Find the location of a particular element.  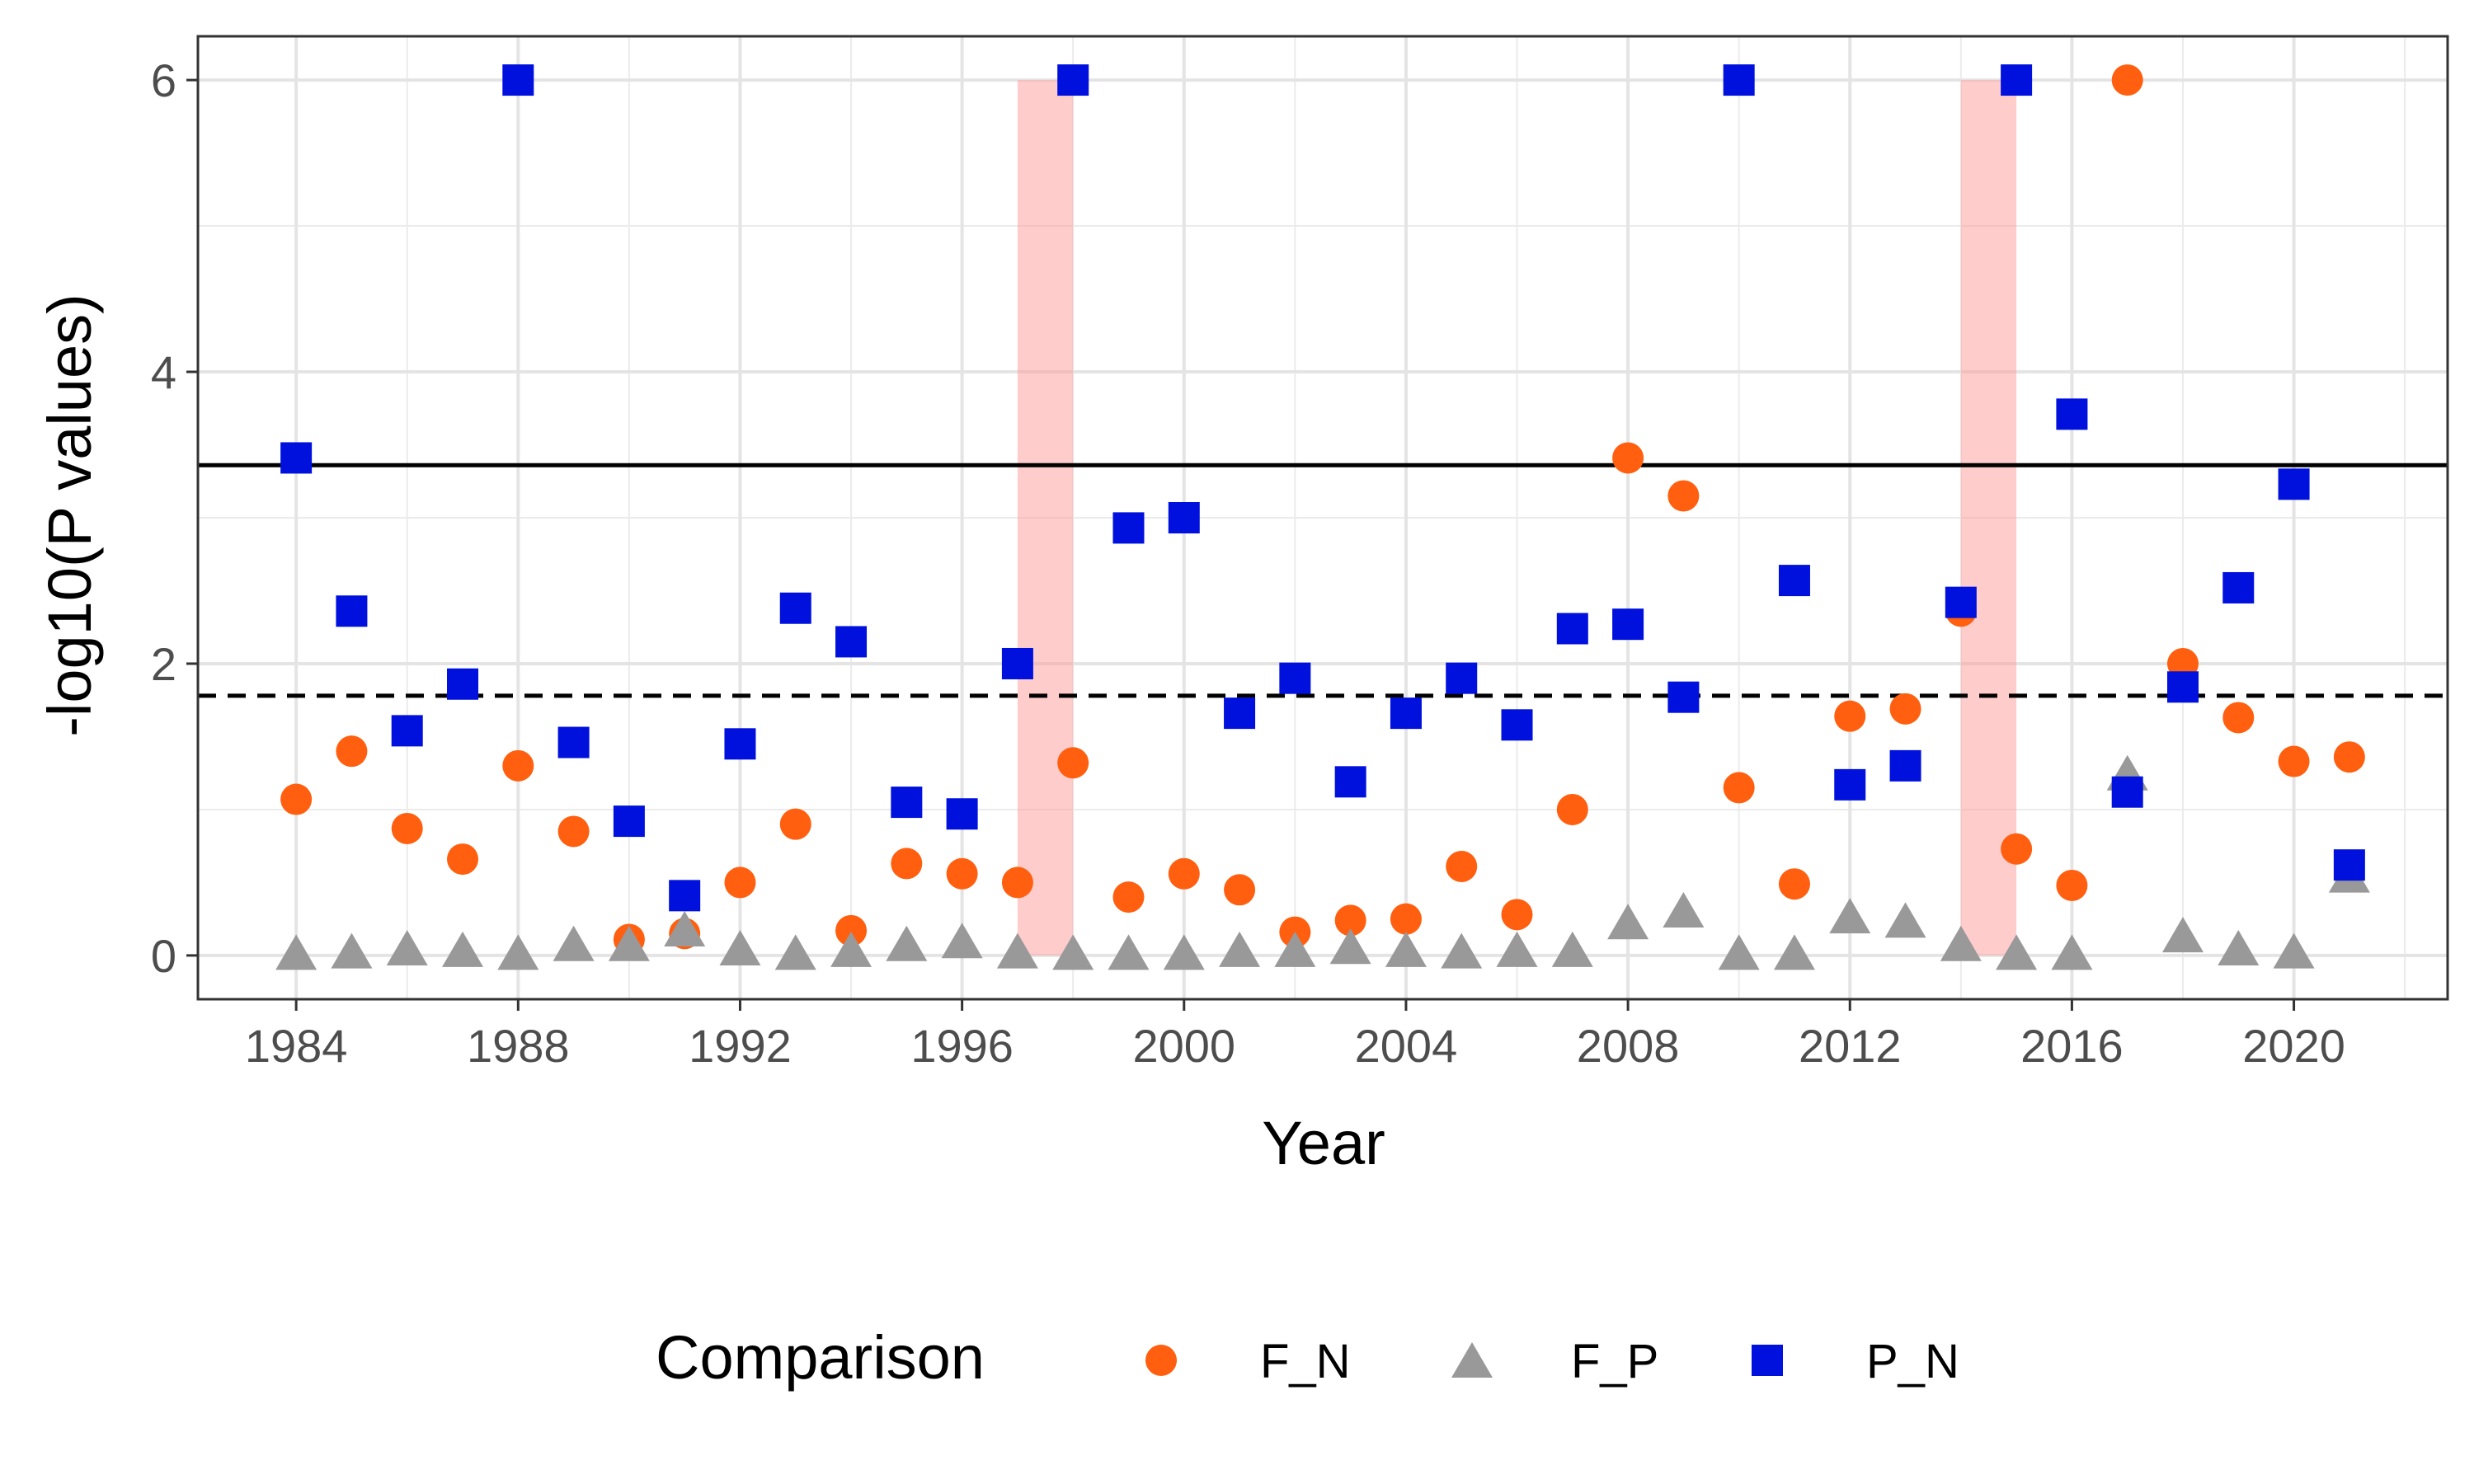

point-F_P-1991 is located at coordinates (685, 929).